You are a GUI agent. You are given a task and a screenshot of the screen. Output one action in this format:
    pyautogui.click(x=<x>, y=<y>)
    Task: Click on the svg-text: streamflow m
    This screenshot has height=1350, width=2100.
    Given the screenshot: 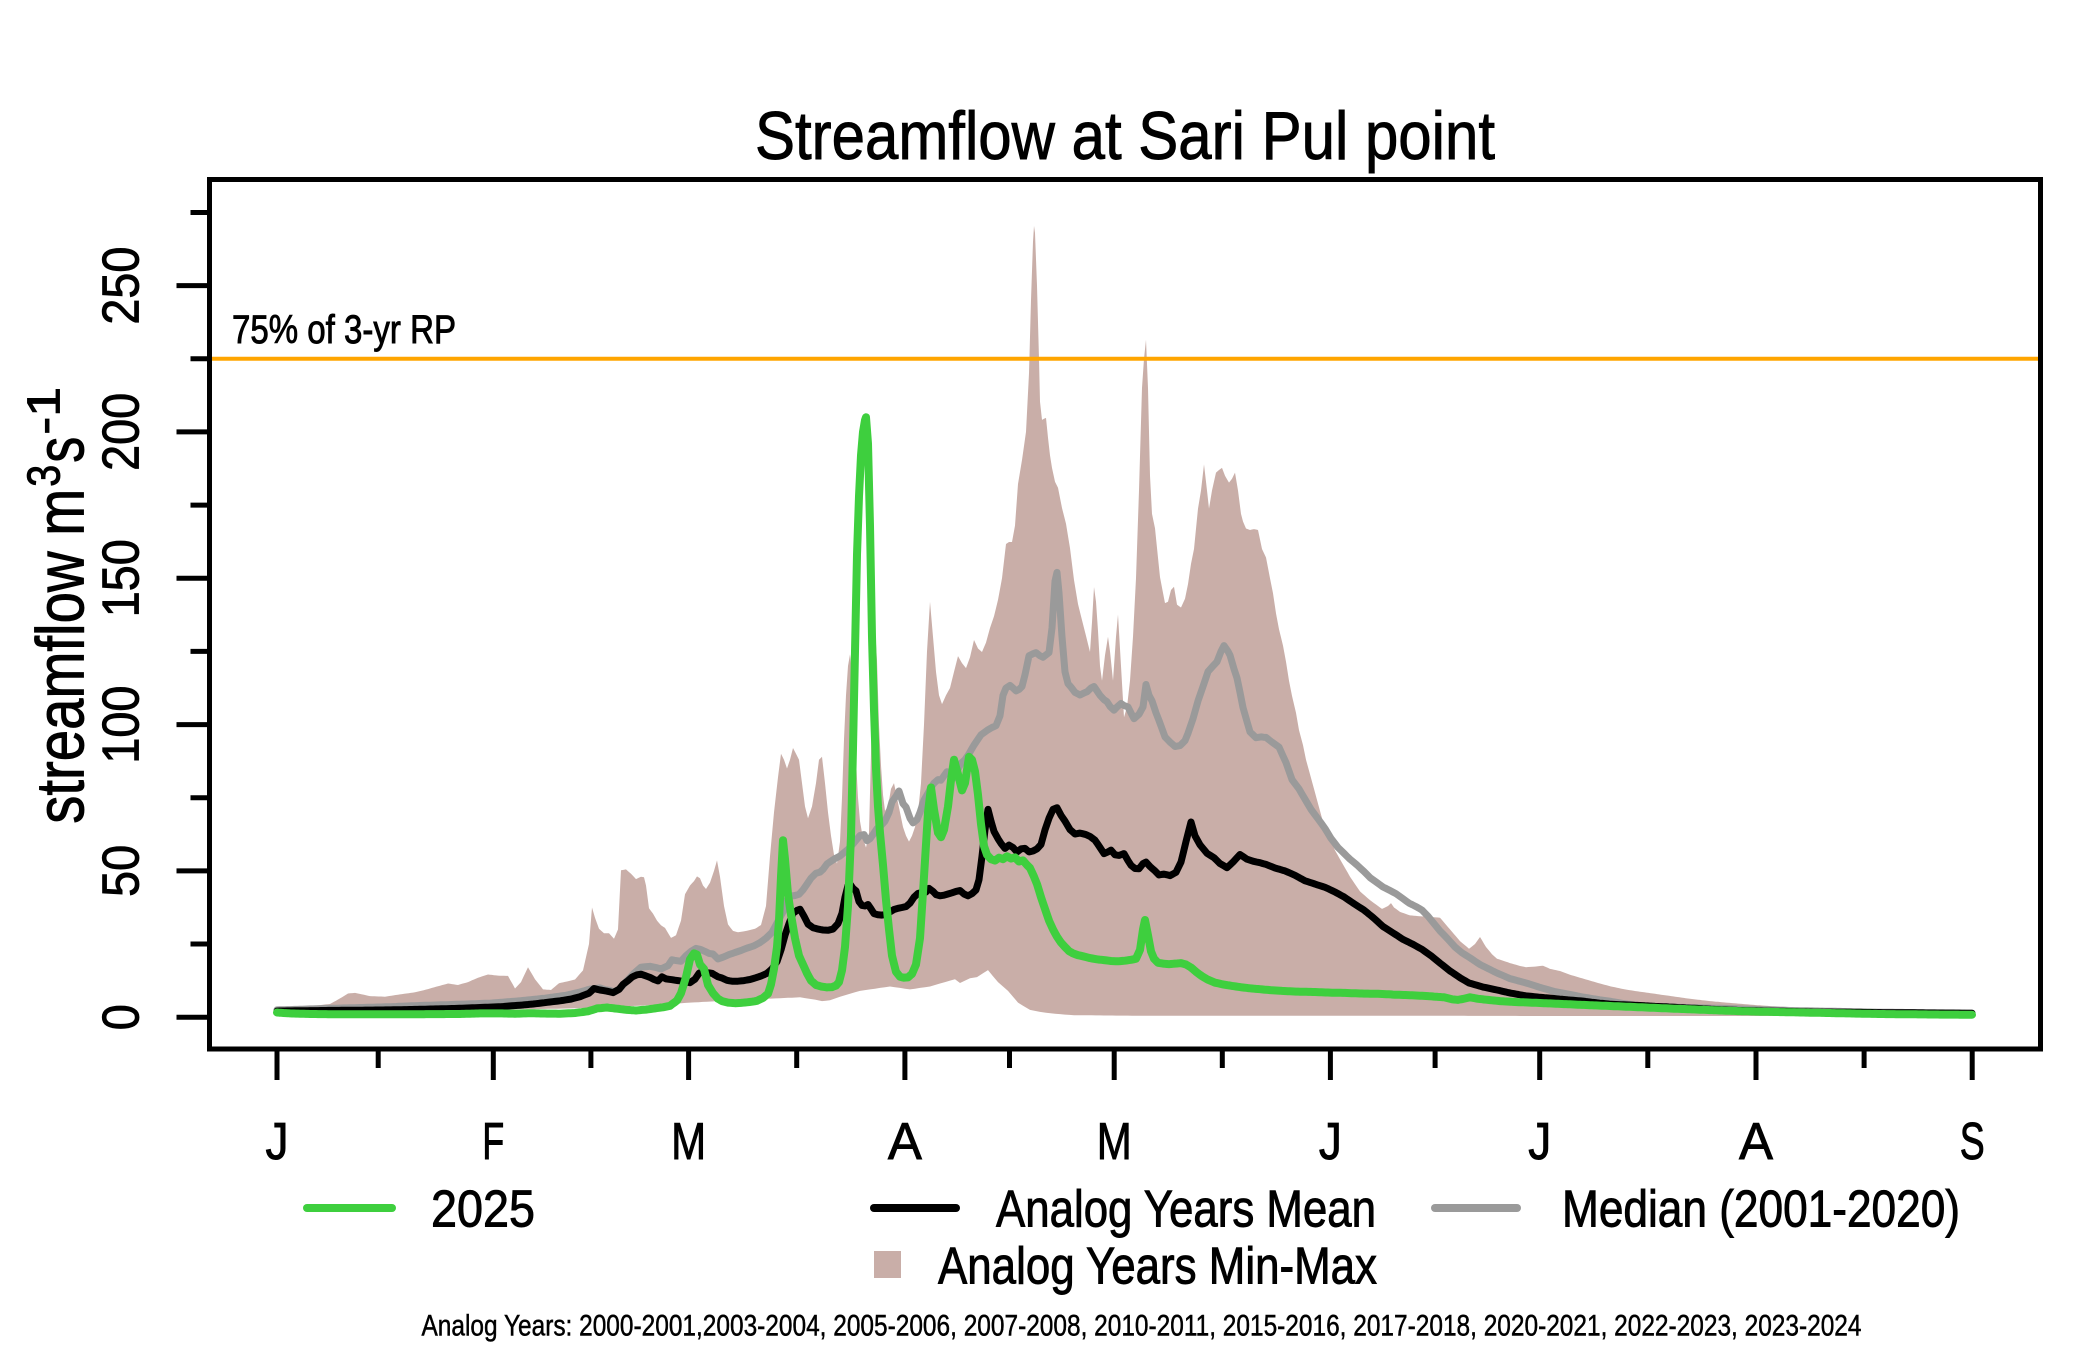 What is the action you would take?
    pyautogui.click(x=61, y=656)
    